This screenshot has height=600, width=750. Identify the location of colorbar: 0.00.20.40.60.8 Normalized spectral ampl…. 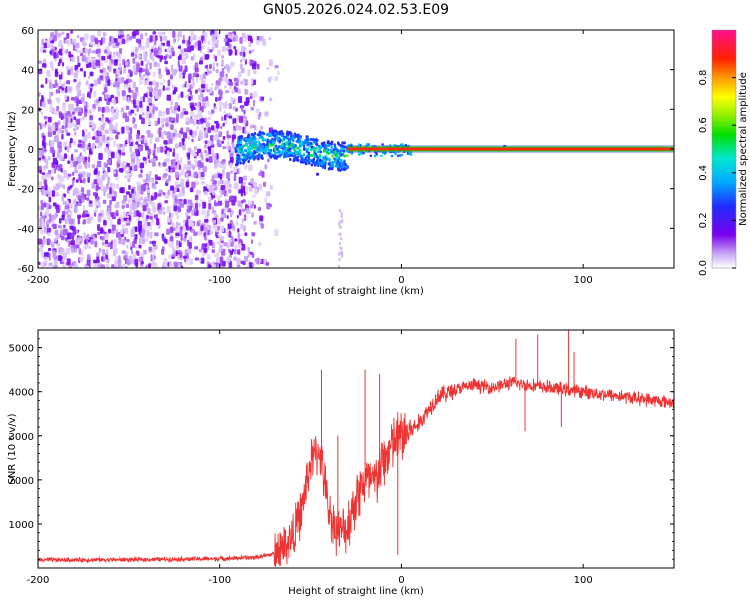
(723, 152).